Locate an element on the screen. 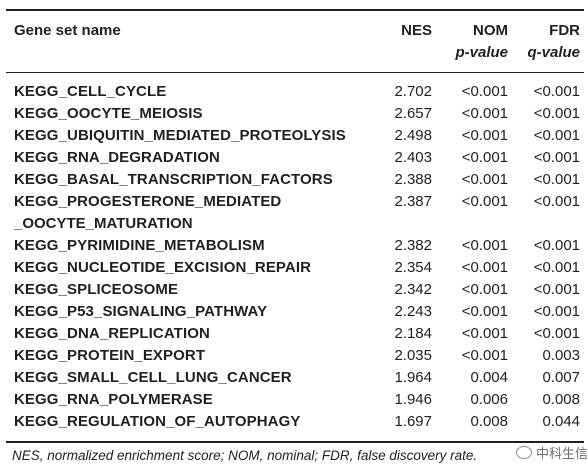 This screenshot has height=474, width=588. header-fdr-label: FDR is located at coordinates (564, 30).